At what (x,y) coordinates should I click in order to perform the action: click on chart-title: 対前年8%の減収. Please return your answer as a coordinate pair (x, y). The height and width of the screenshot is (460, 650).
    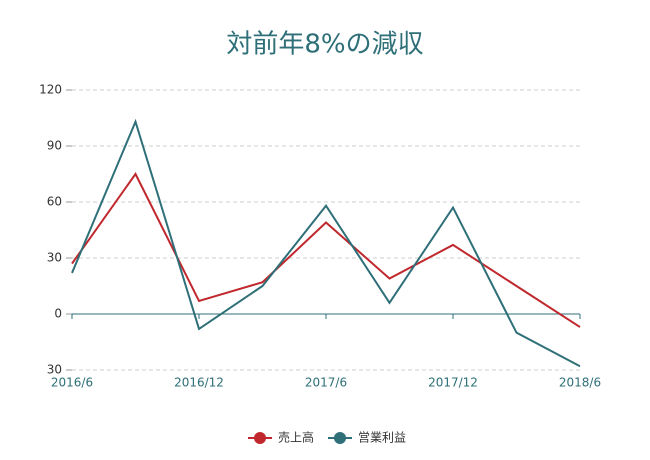
    Looking at the image, I should click on (324, 45).